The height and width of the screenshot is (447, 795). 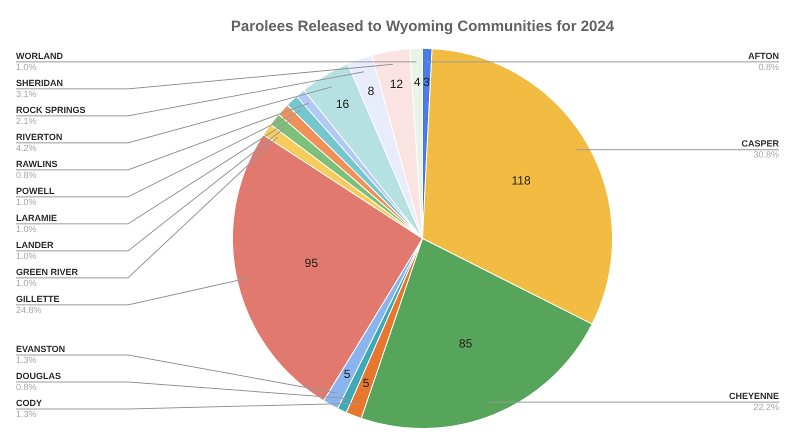 What do you see at coordinates (39, 137) in the screenshot?
I see `slice-label: RIVERTON` at bounding box center [39, 137].